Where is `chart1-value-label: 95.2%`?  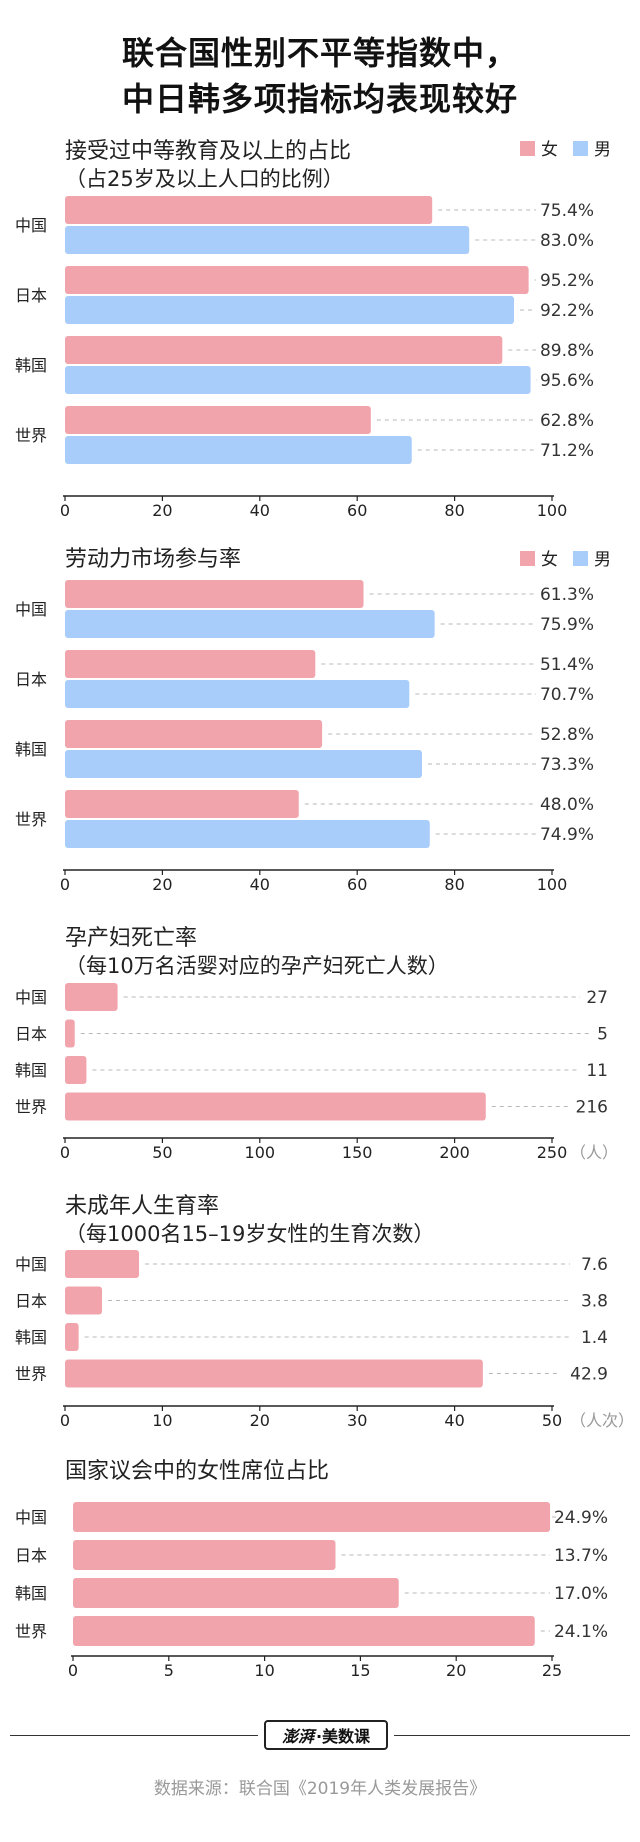
chart1-value-label: 95.2% is located at coordinates (567, 281).